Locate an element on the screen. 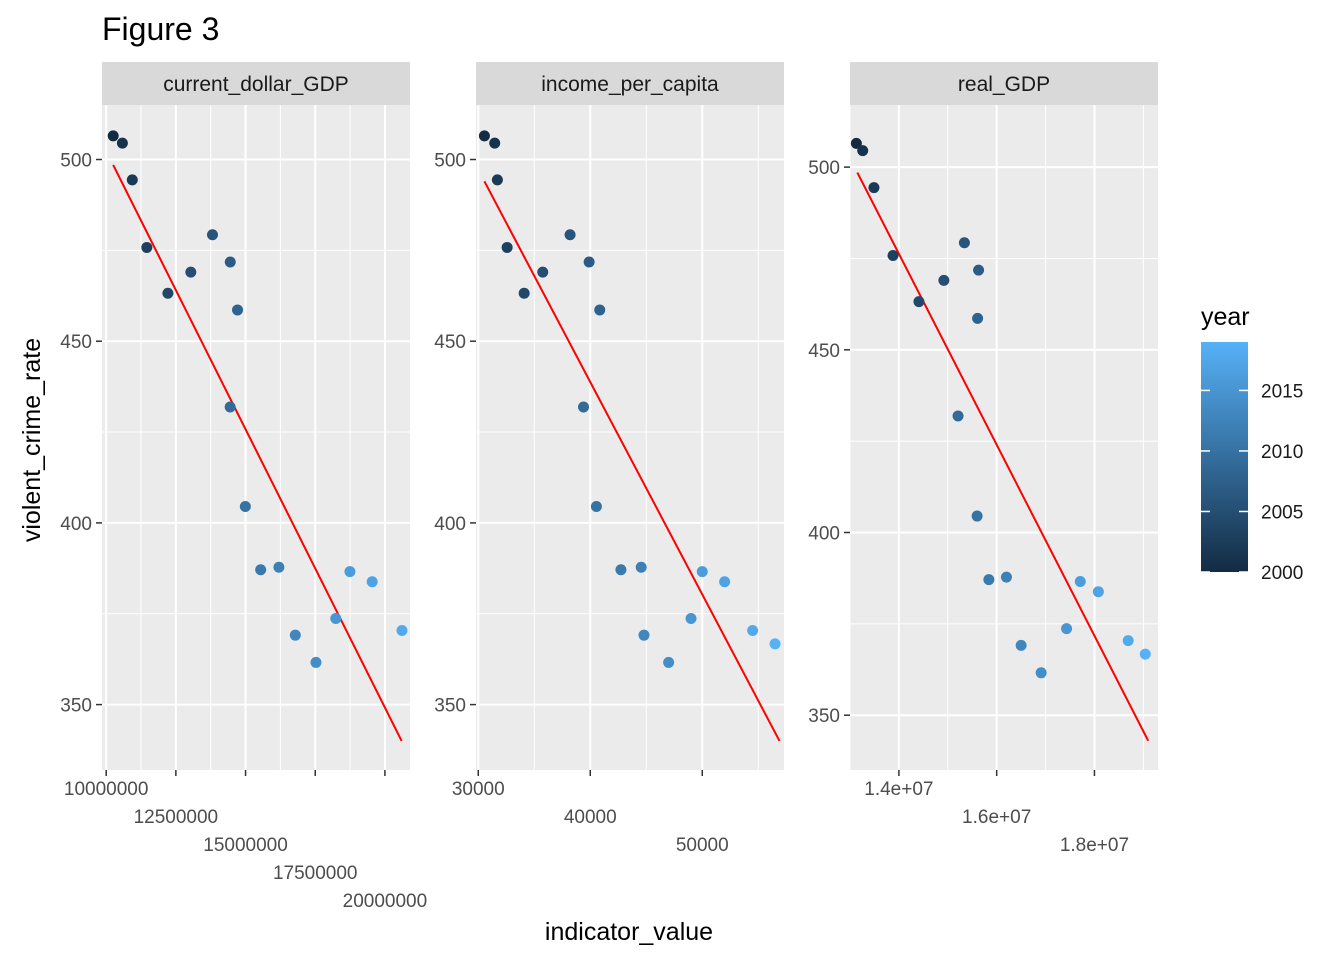 The height and width of the screenshot is (960, 1344). legend-tick-label: 2000 is located at coordinates (1282, 573).